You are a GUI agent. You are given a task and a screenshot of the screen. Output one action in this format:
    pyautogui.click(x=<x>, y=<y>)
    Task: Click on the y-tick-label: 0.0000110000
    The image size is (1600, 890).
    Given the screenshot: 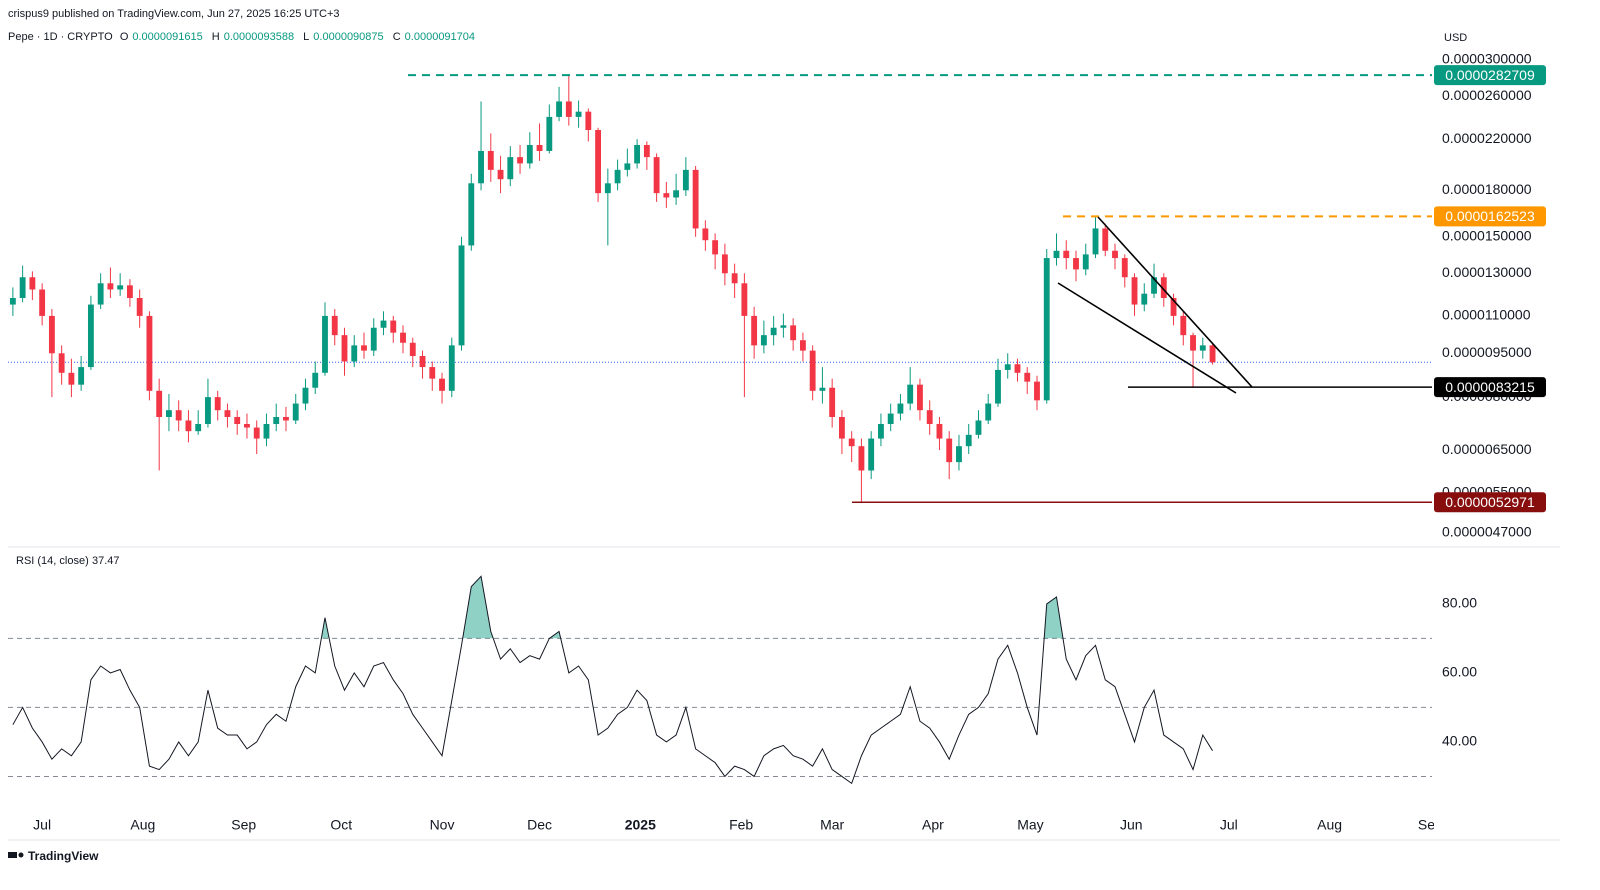 What is the action you would take?
    pyautogui.click(x=1486, y=315)
    